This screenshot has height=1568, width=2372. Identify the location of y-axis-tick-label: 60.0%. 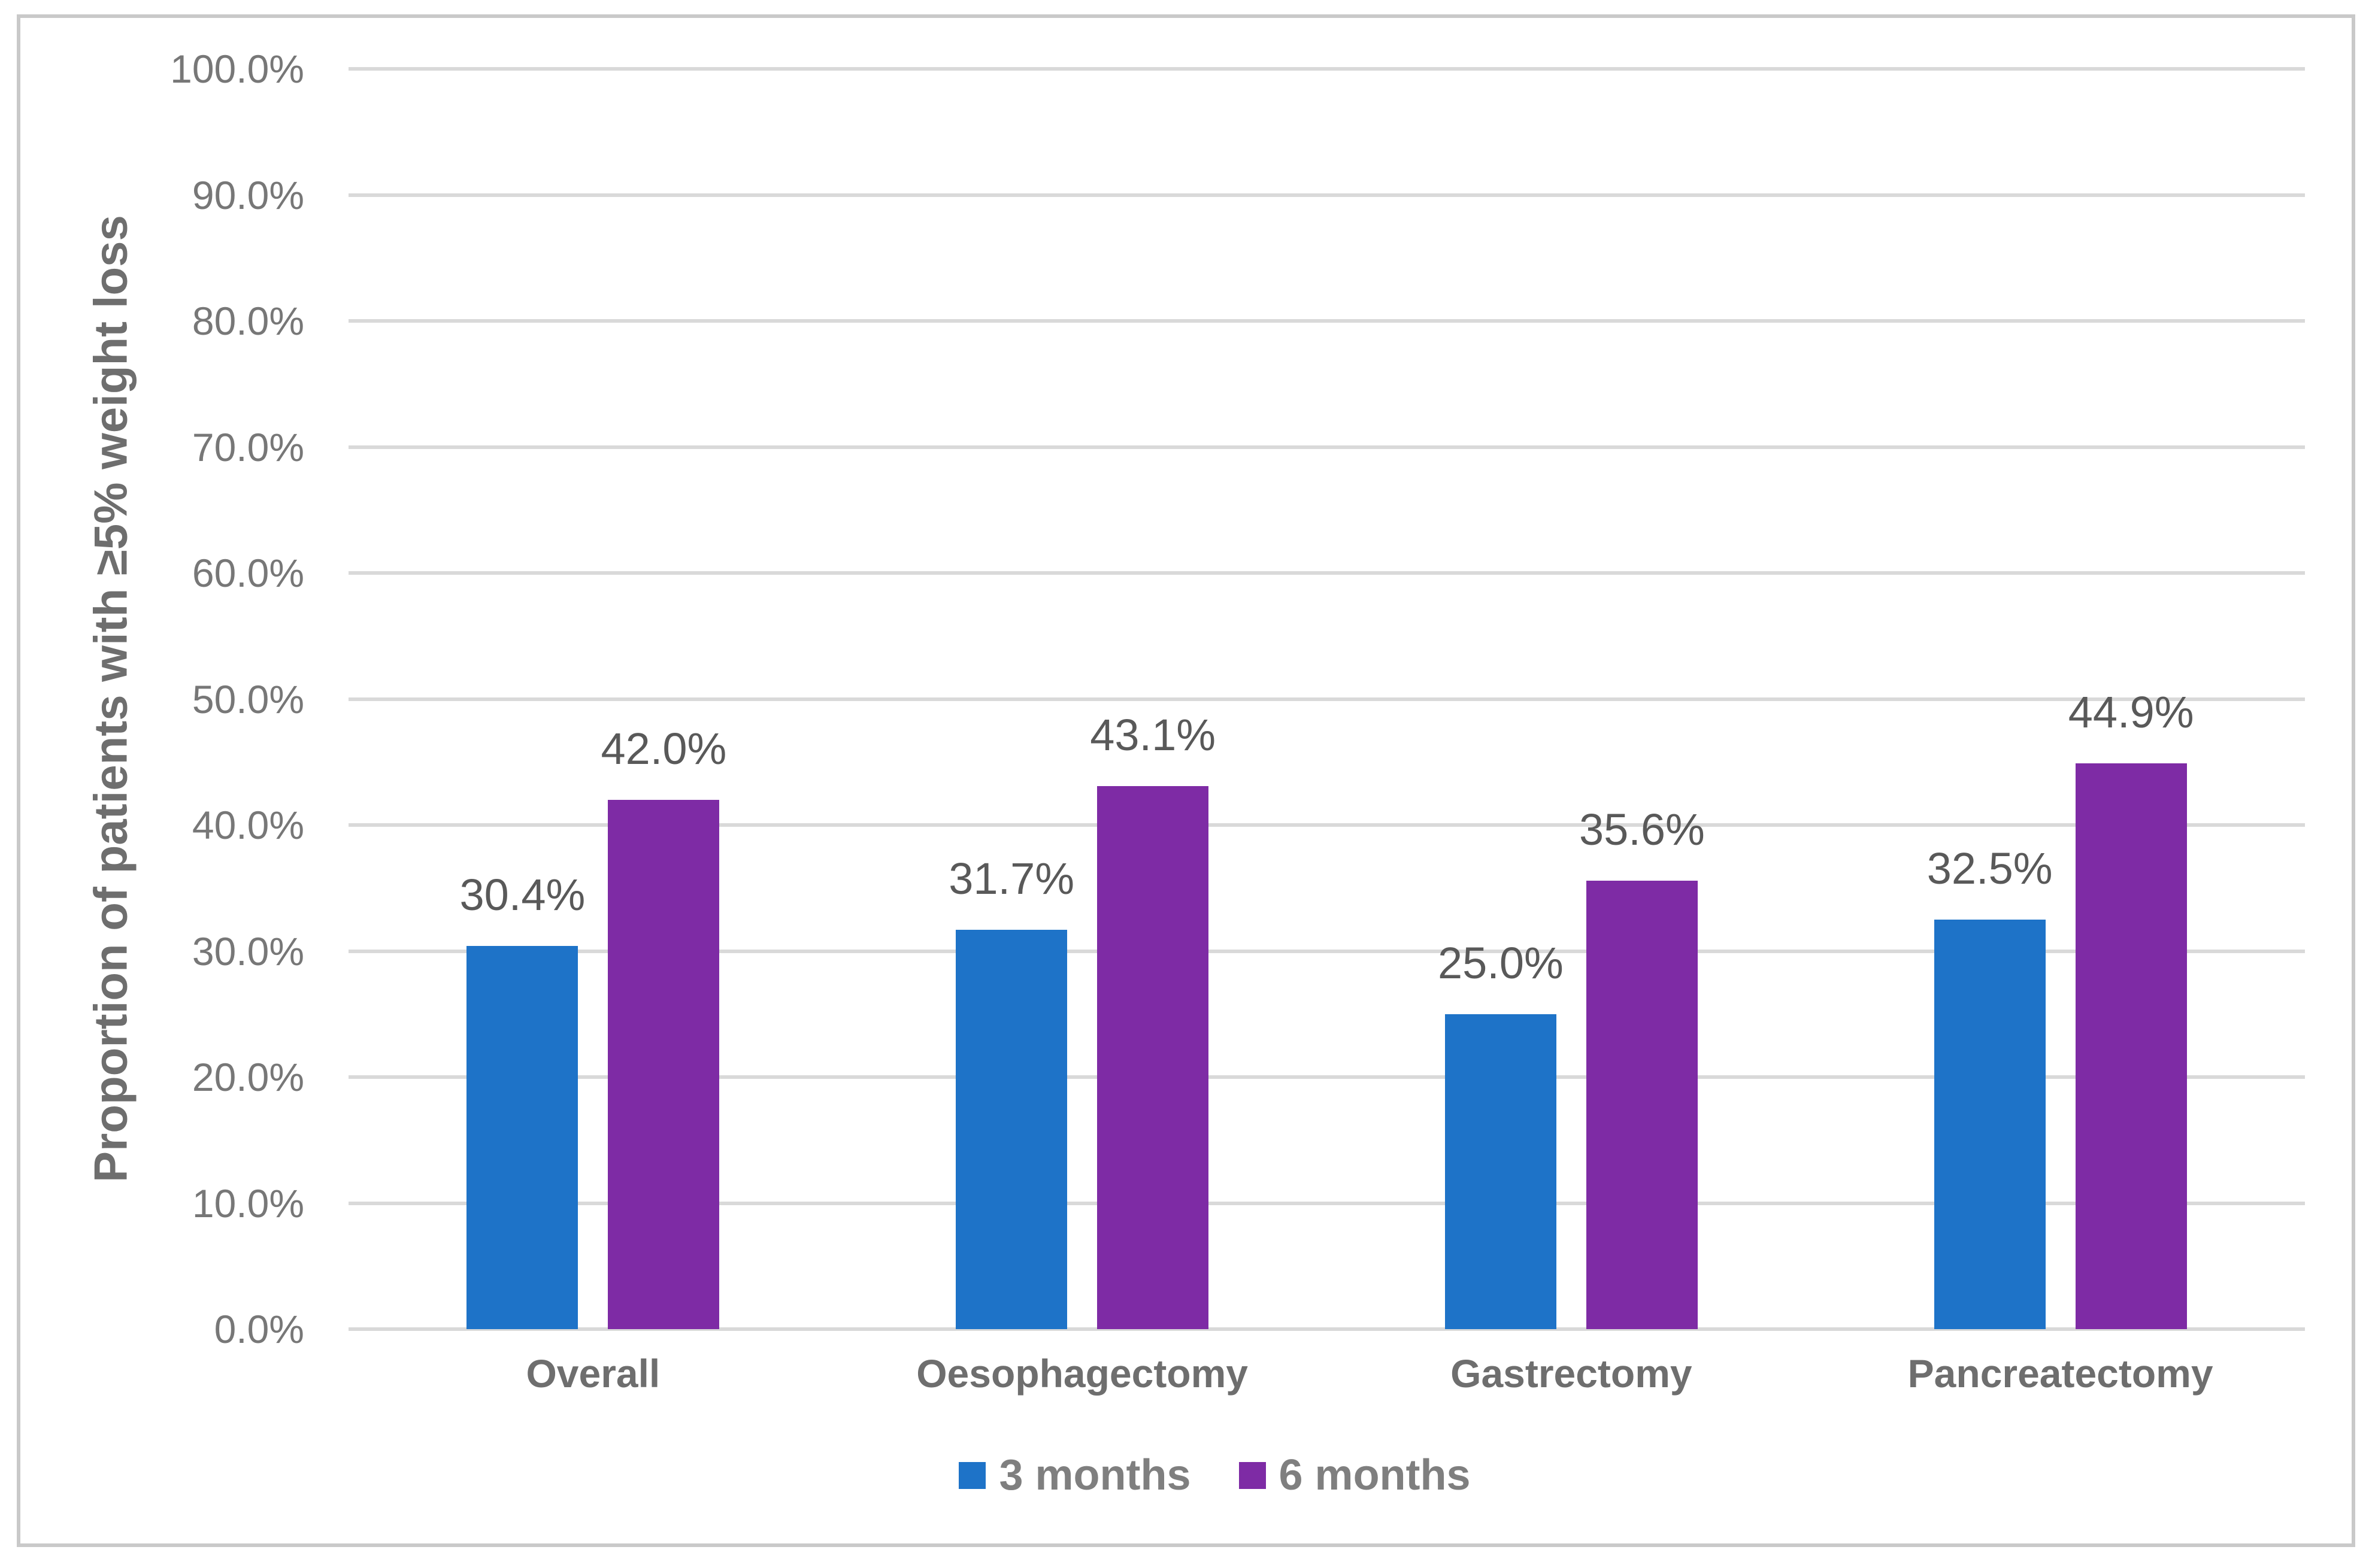
(248, 573).